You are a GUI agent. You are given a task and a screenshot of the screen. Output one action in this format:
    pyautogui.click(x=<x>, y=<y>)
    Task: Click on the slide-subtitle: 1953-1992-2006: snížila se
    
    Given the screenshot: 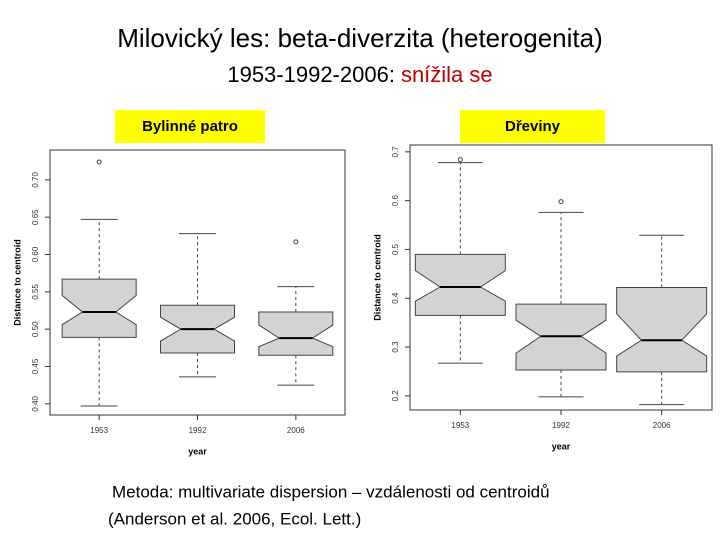 What is the action you would take?
    pyautogui.click(x=359, y=74)
    